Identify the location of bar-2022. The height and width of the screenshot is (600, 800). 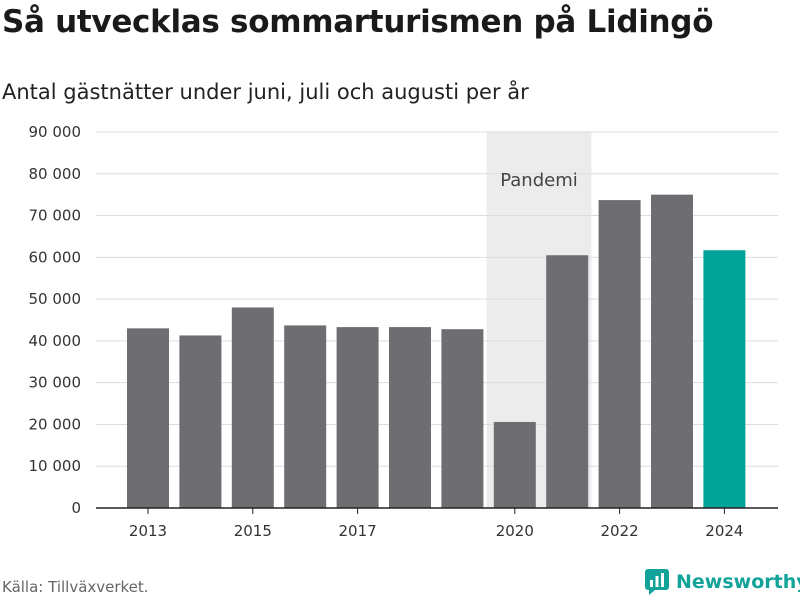
(619, 354).